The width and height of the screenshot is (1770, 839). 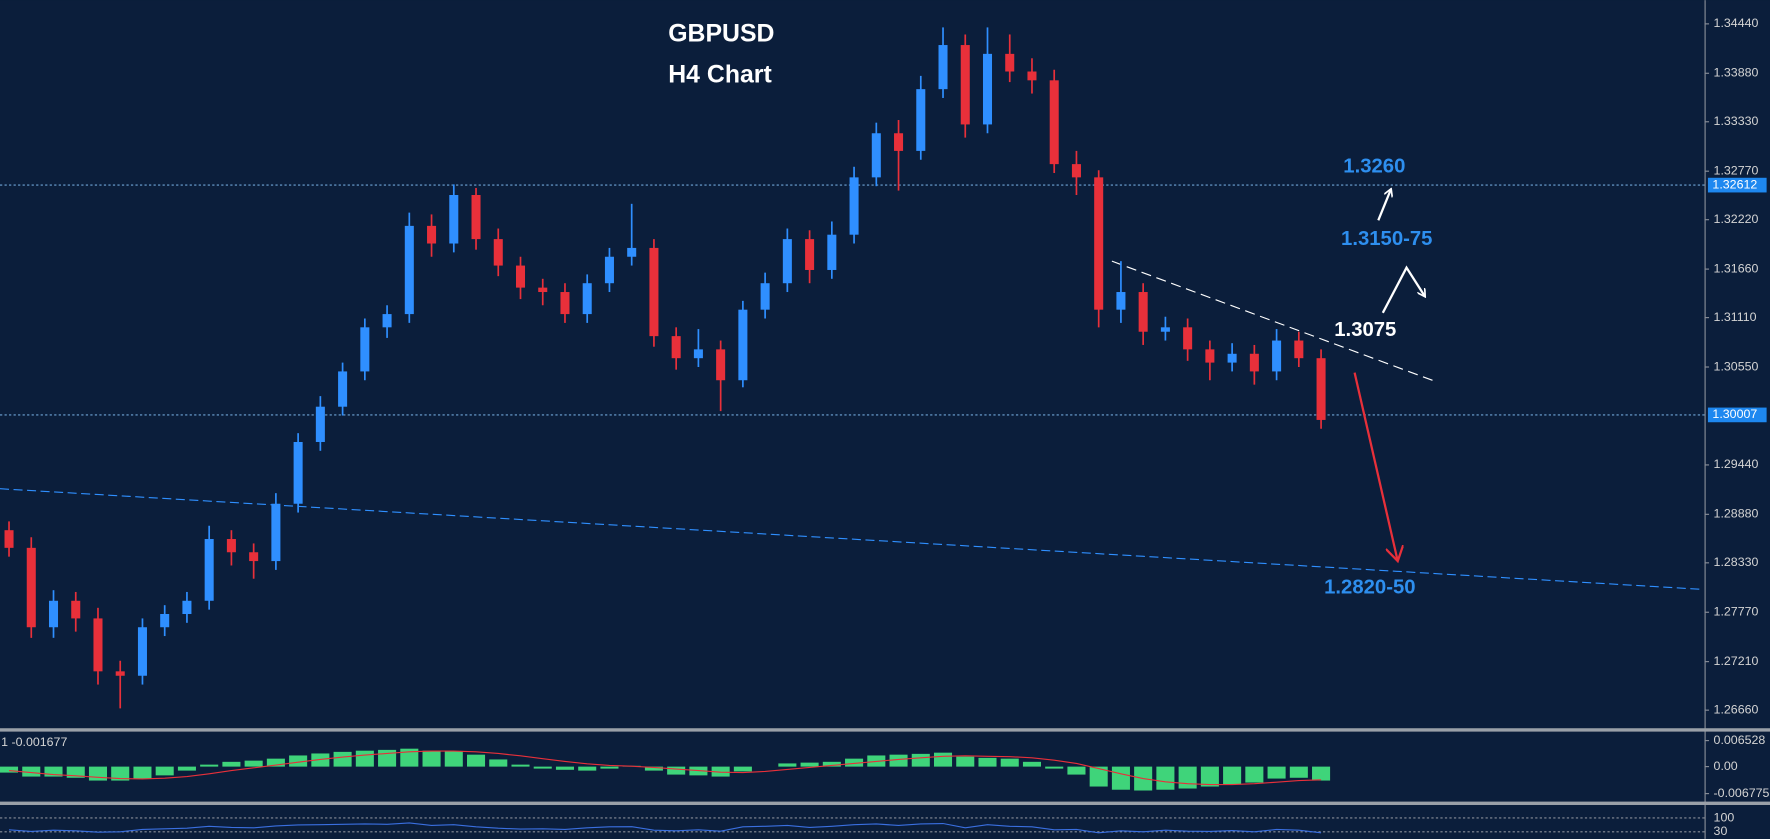 I want to click on arrow-up, so click(x=1383, y=205).